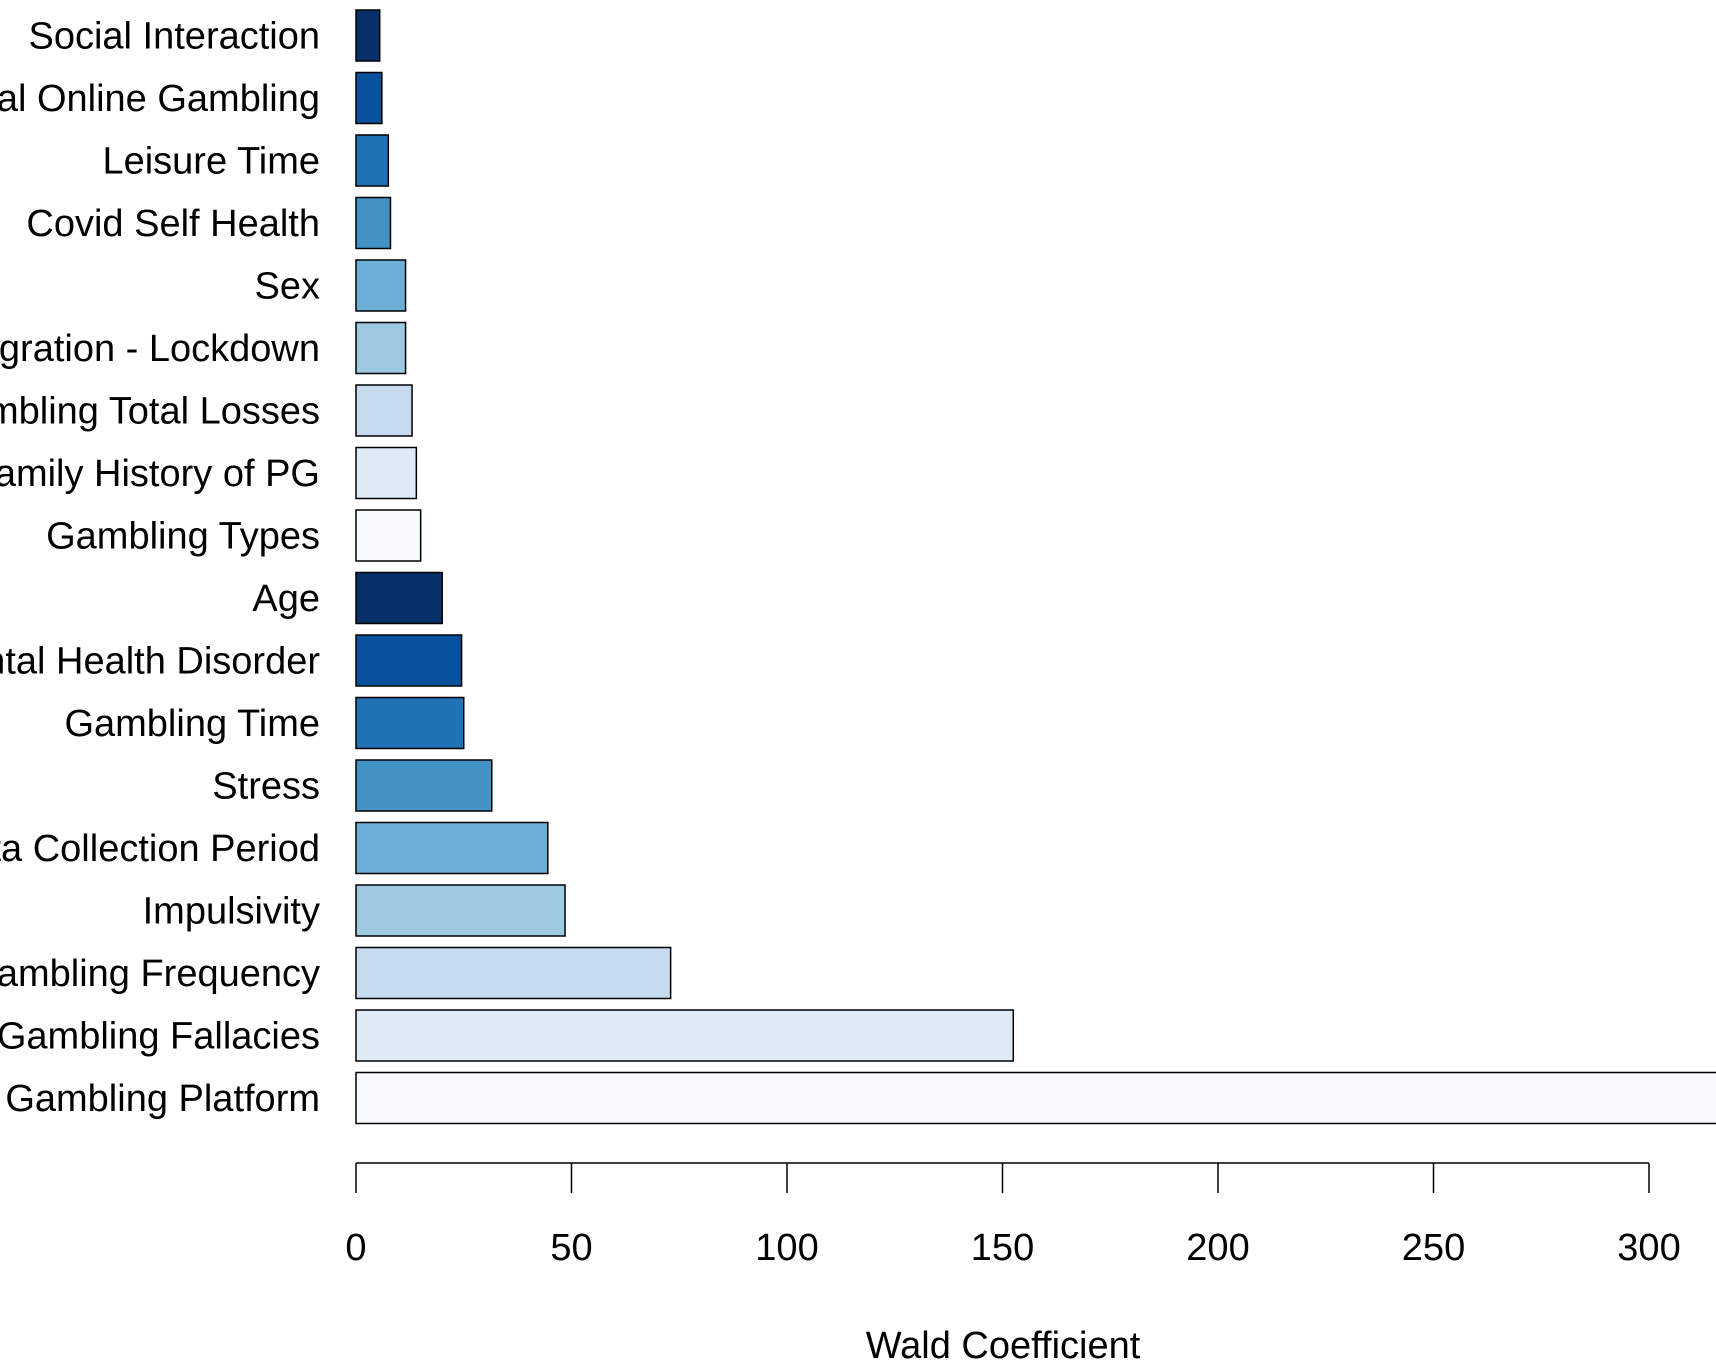 This screenshot has height=1366, width=1716. What do you see at coordinates (160, 99) in the screenshot?
I see `category-label: Legal Online Gambling` at bounding box center [160, 99].